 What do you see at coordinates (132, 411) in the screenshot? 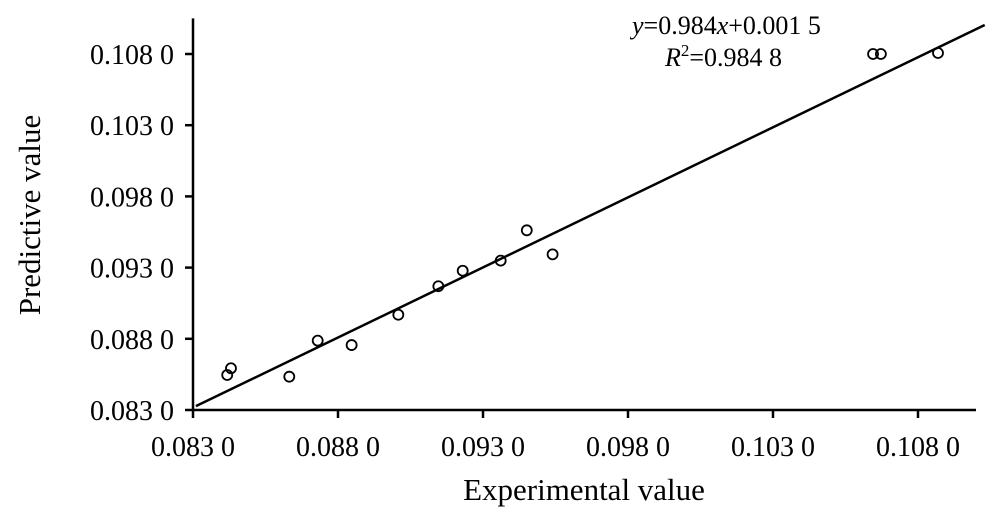
I see `y-tick-label: 0.083 0` at bounding box center [132, 411].